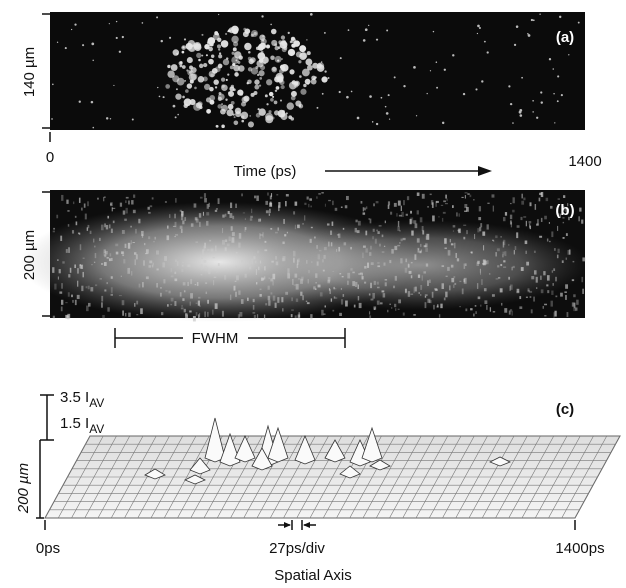 The height and width of the screenshot is (588, 626). What do you see at coordinates (96, 429) in the screenshot?
I see `scale-bottom-sub: AV` at bounding box center [96, 429].